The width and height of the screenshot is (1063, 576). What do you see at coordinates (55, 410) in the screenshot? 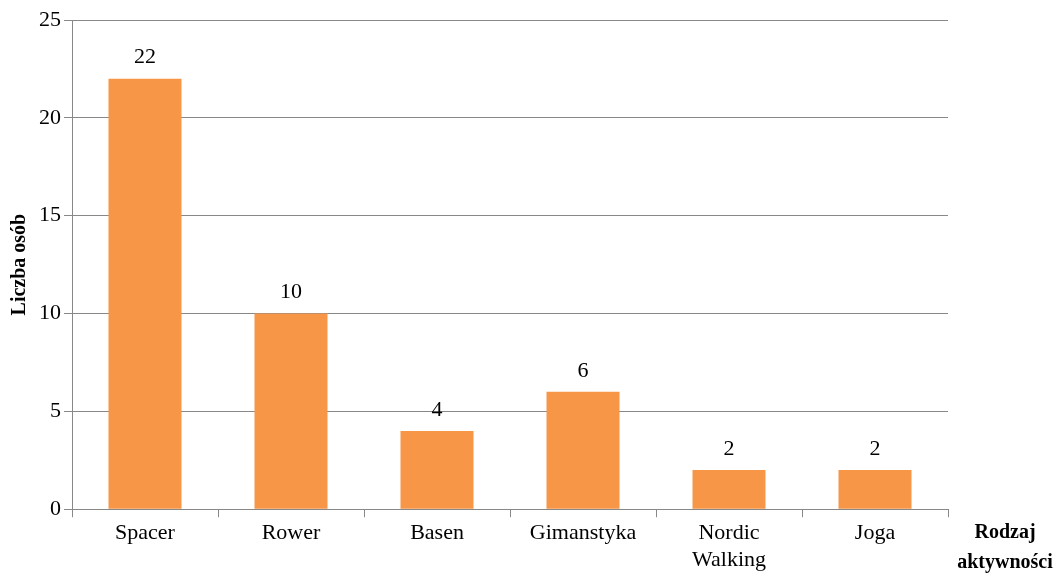
I see `y-tick-label: 5` at bounding box center [55, 410].